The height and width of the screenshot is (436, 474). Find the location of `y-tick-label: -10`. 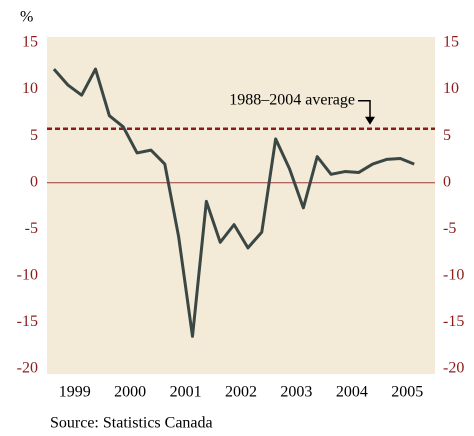

y-tick-label: -10 is located at coordinates (27, 275).